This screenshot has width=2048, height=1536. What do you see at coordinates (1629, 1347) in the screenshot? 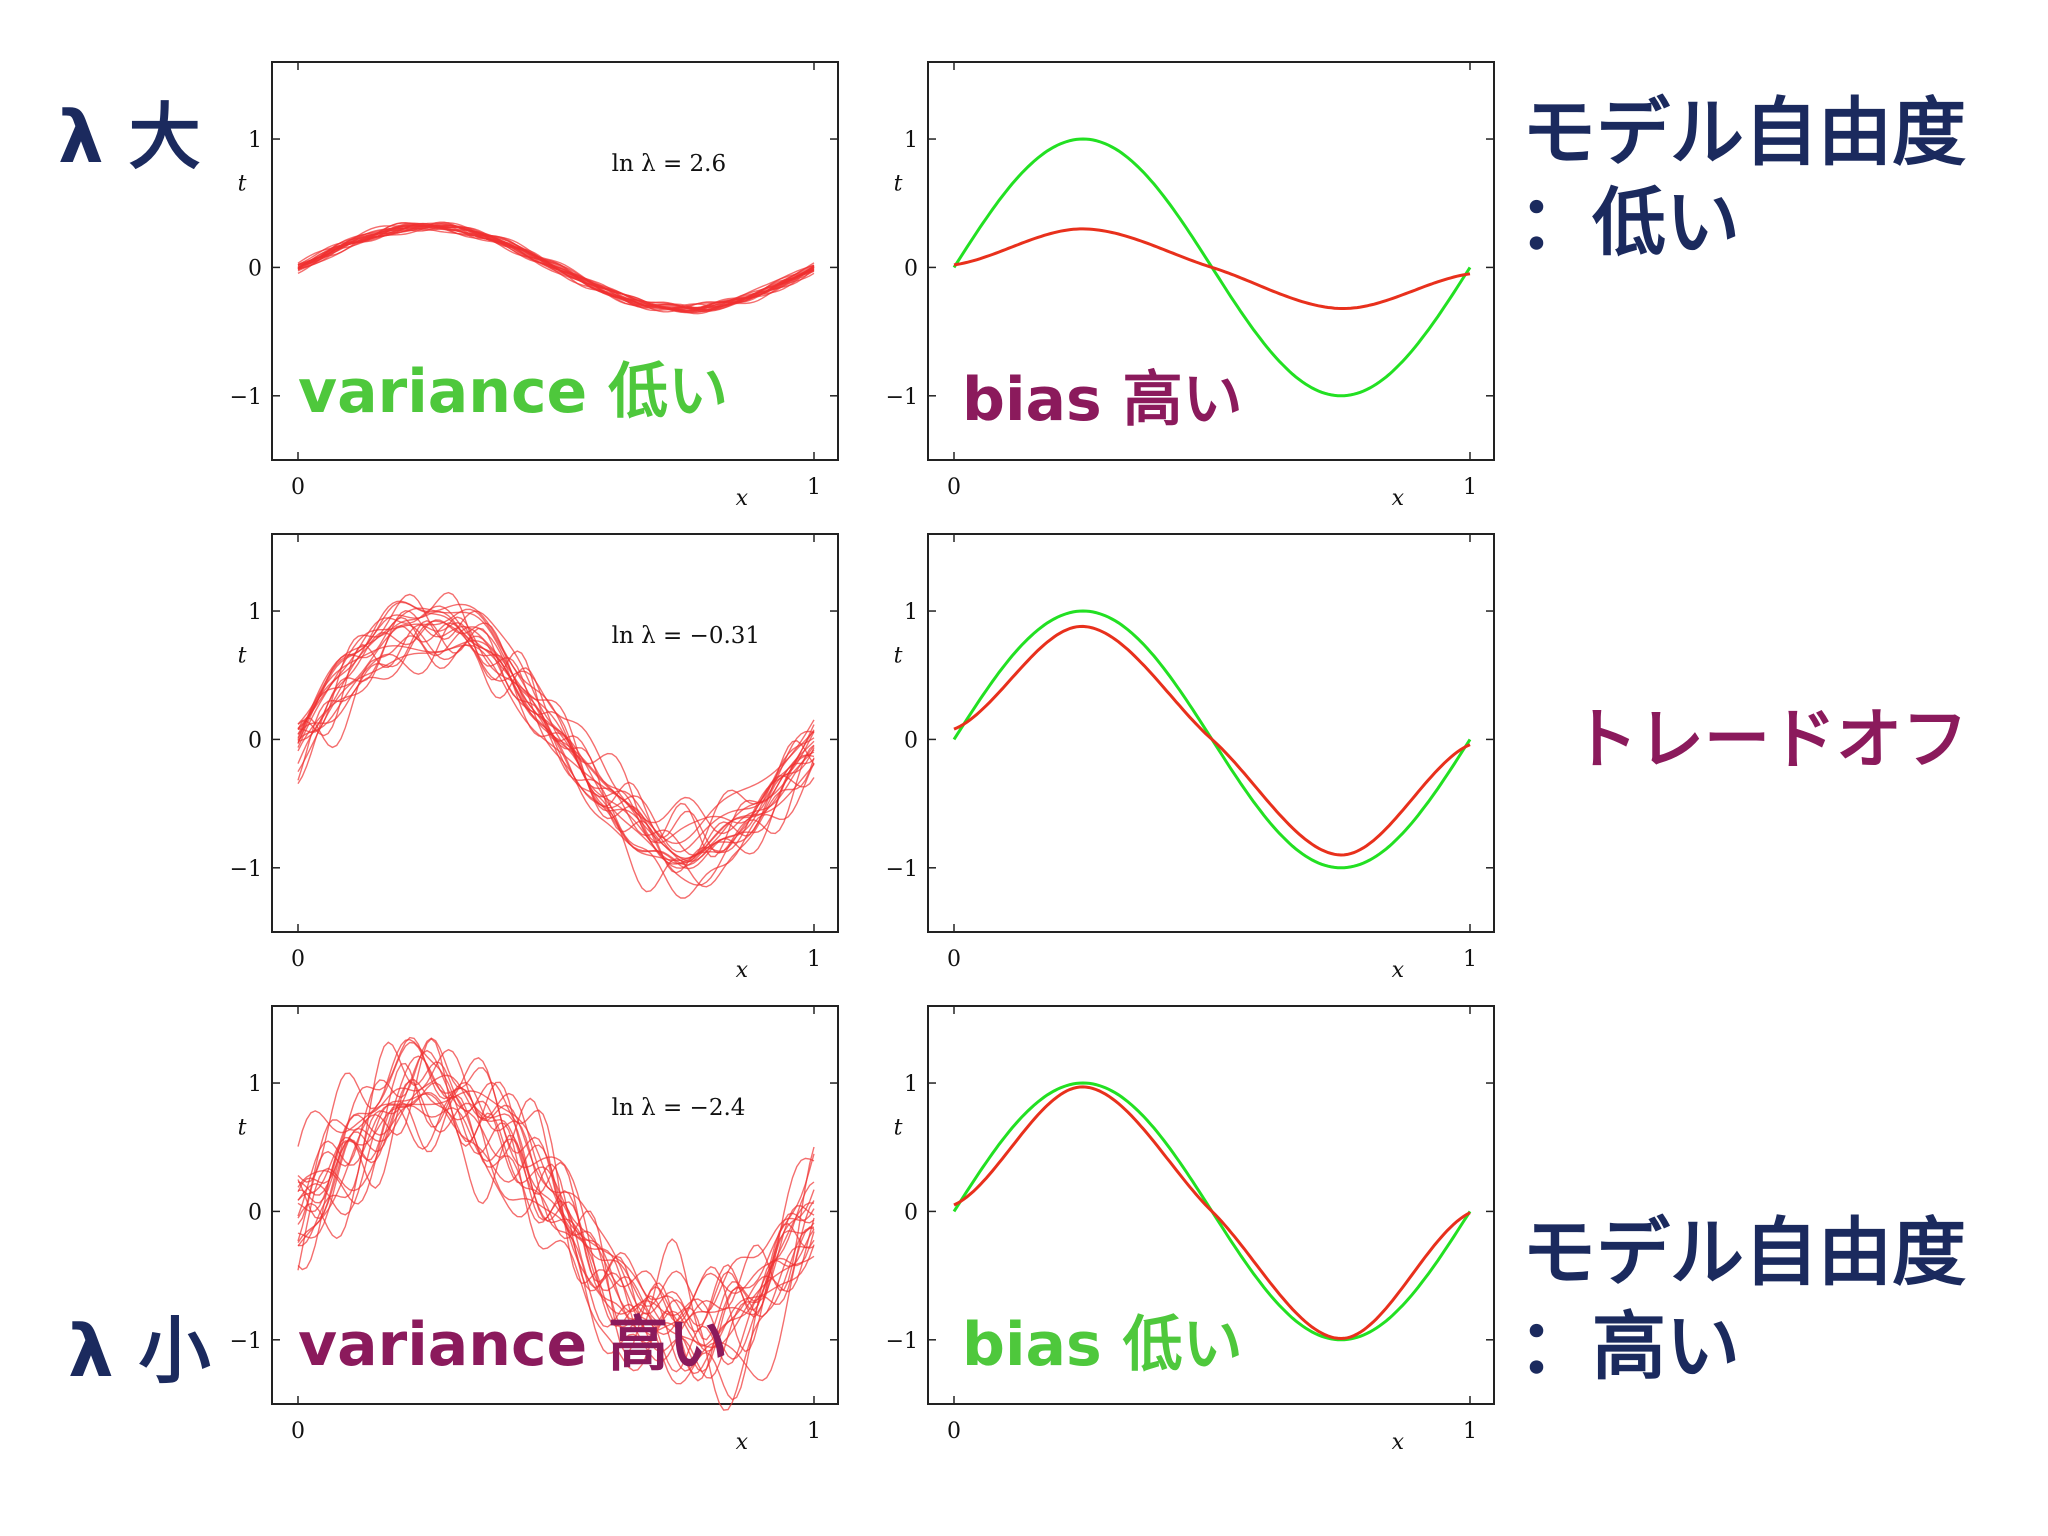
I see `freedom-high-line2: ：高い` at bounding box center [1629, 1347].